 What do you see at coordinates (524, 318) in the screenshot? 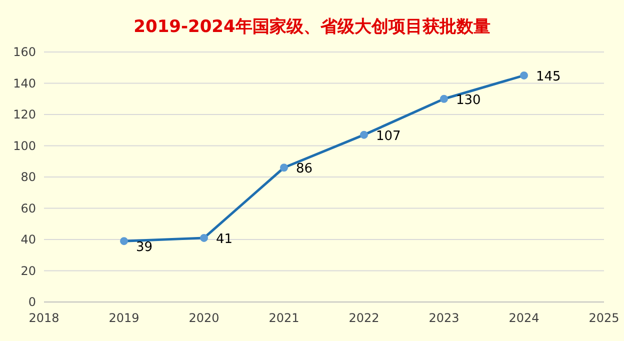
I see `x-tick-label: 2024` at bounding box center [524, 318].